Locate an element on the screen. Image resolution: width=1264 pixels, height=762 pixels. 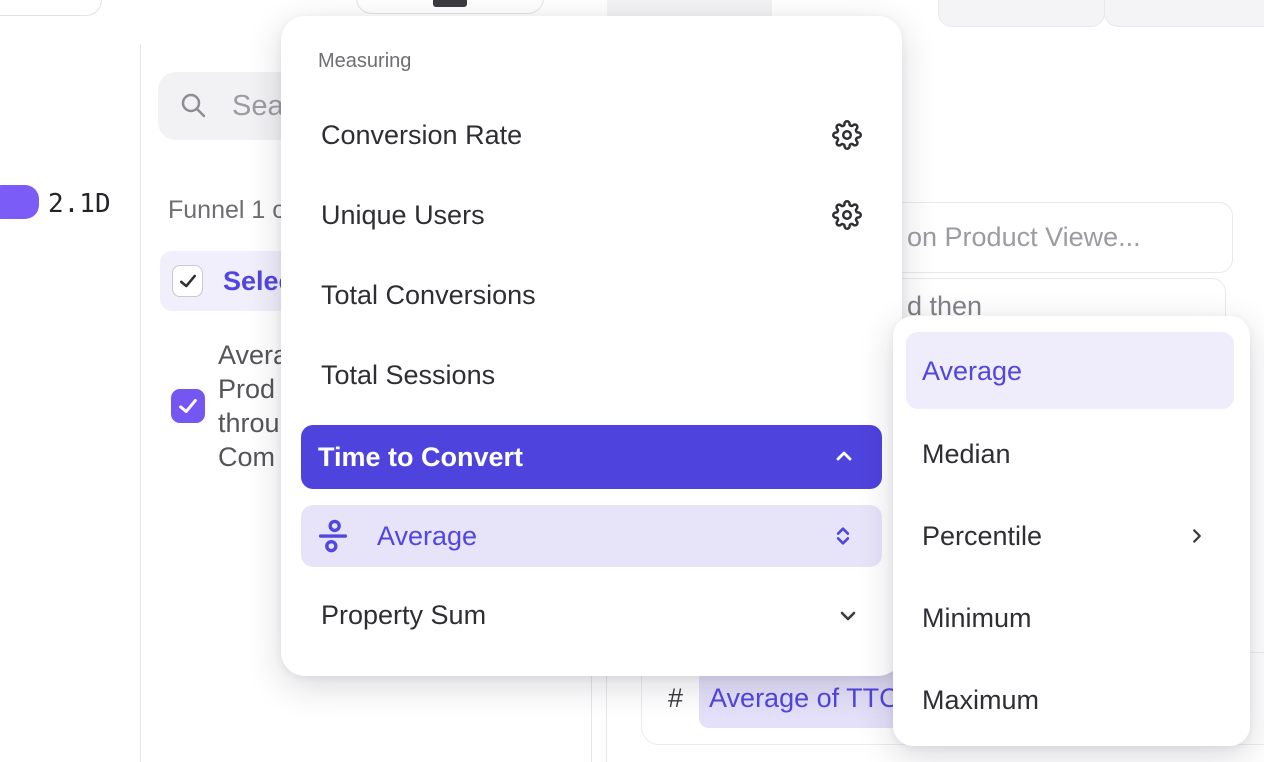
up-down-chevron-icon is located at coordinates (843, 536).